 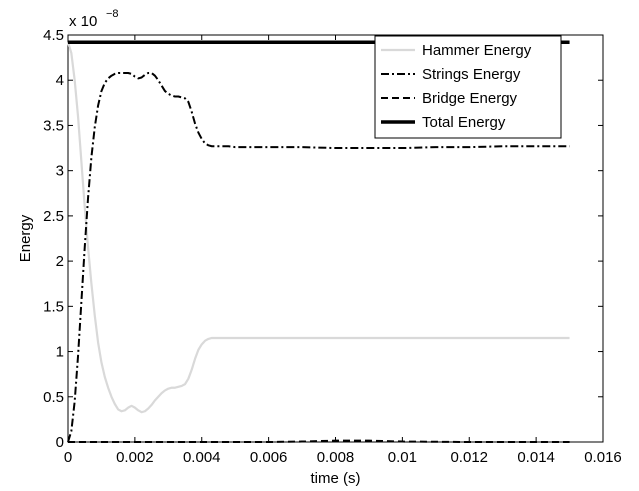 I want to click on x-axis-label: time (s), so click(x=336, y=478).